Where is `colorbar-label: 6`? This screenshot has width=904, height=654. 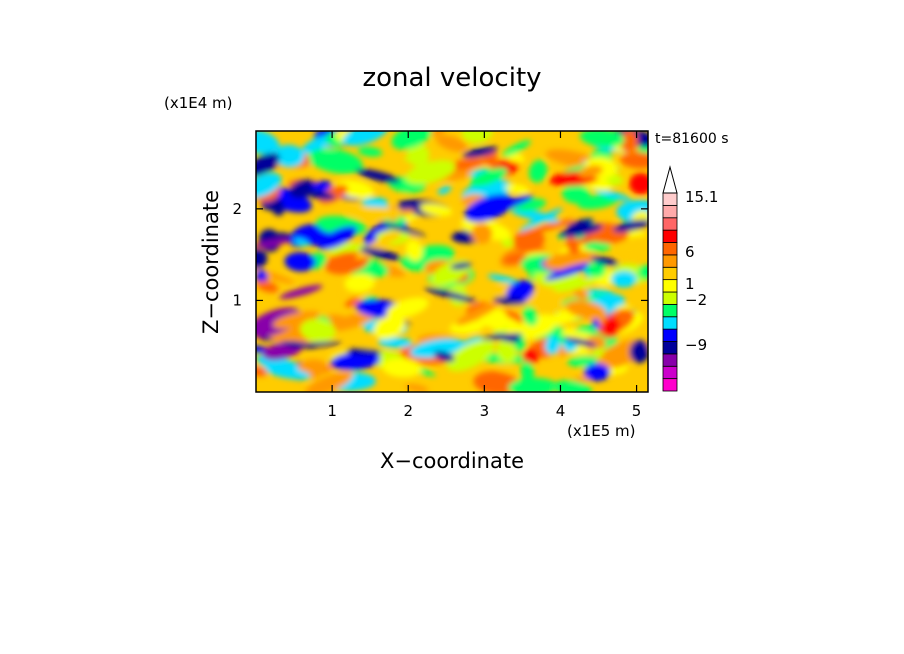
colorbar-label: 6 is located at coordinates (690, 252).